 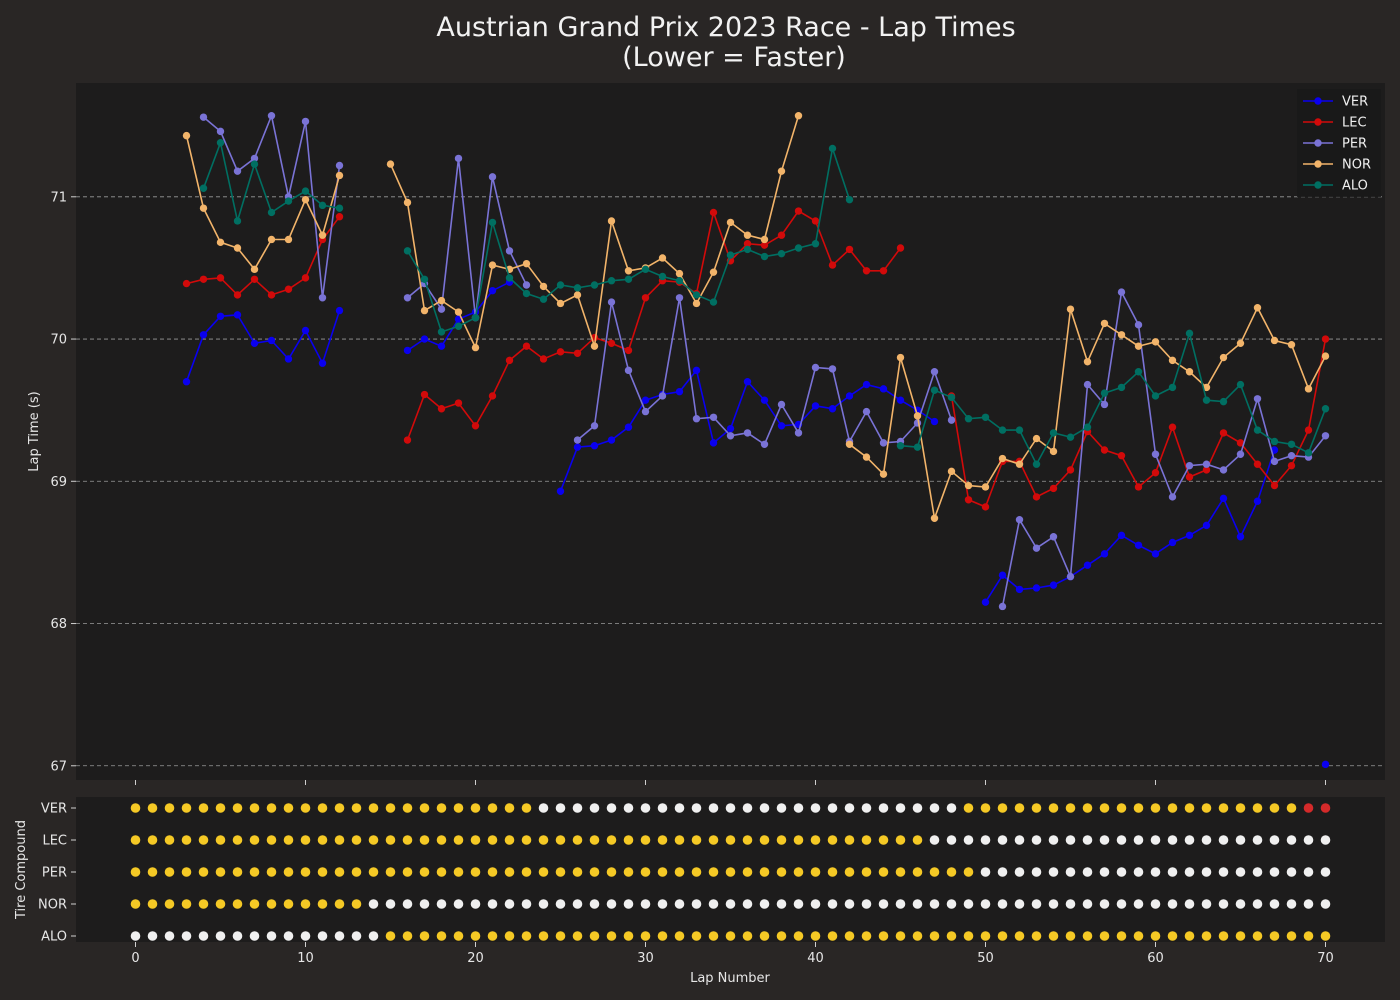 What do you see at coordinates (815, 958) in the screenshot?
I see `x-tick-label-40: 40` at bounding box center [815, 958].